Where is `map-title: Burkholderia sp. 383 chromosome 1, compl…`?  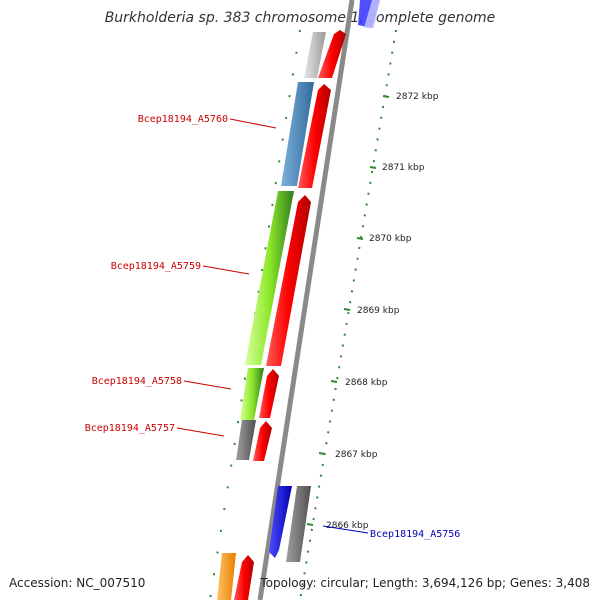 map-title: Burkholderia sp. 383 chromosome 1, compl… is located at coordinates (300, 18).